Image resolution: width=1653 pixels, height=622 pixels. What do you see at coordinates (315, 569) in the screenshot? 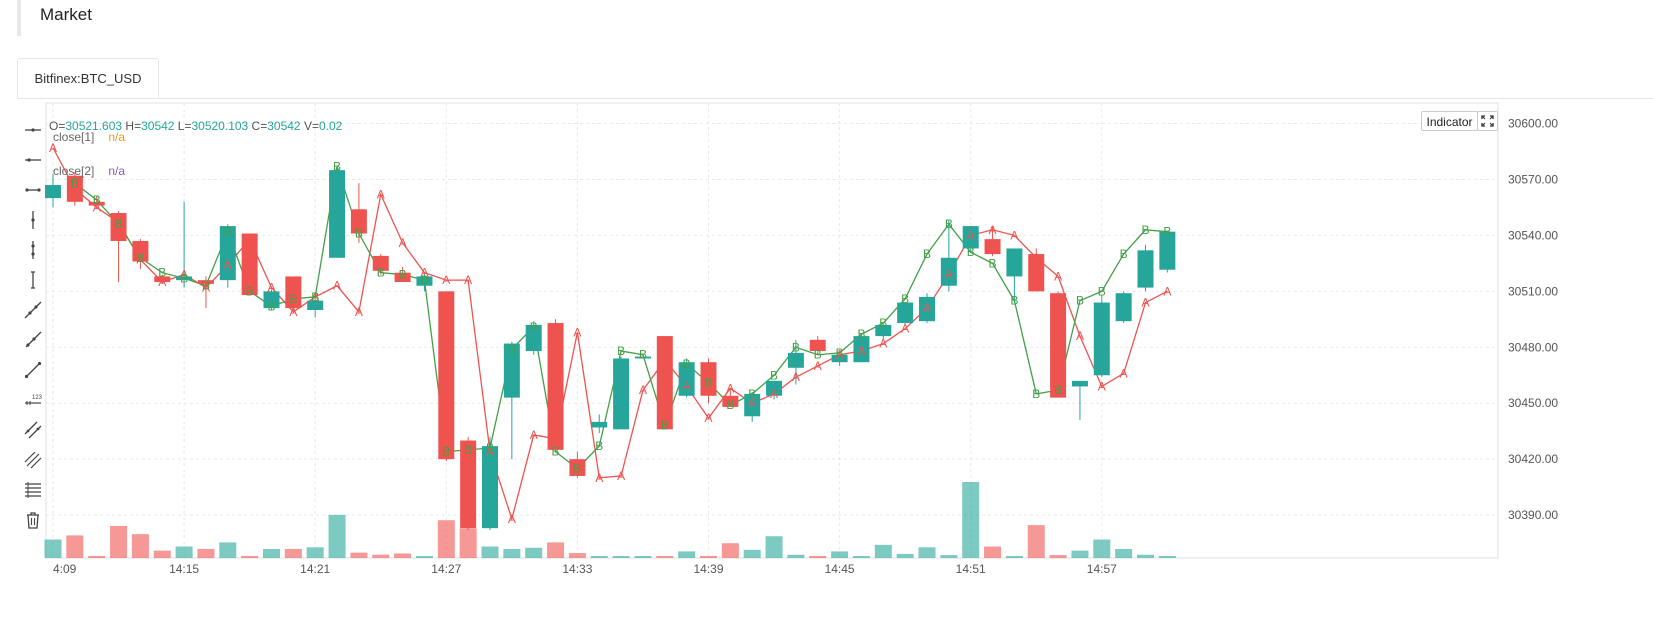
I see `x-tick-label: 14:21` at bounding box center [315, 569].